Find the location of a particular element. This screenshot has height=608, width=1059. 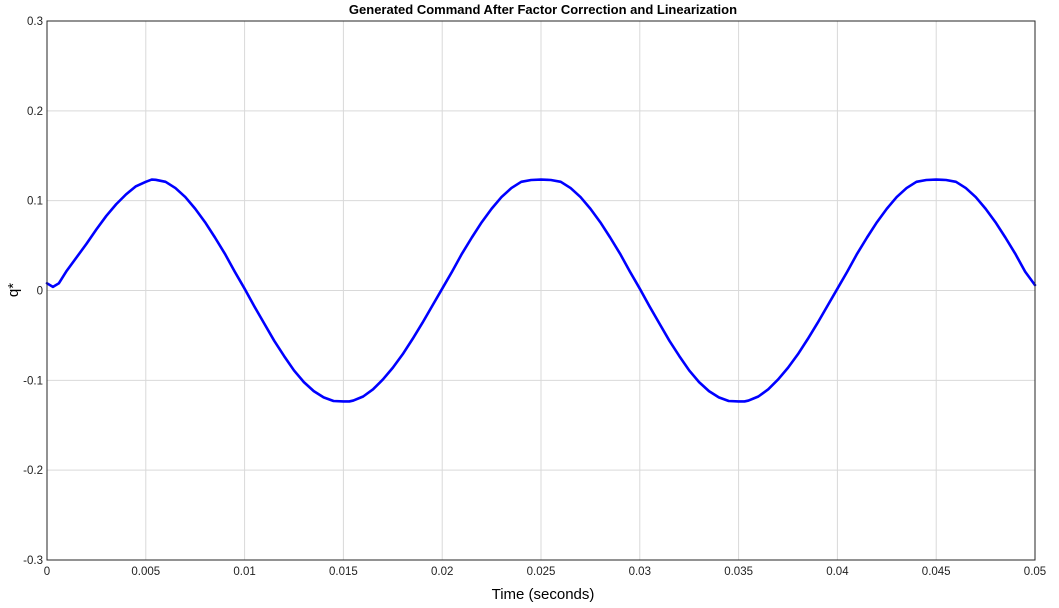

x-tick-label: 0.04 is located at coordinates (837, 572).